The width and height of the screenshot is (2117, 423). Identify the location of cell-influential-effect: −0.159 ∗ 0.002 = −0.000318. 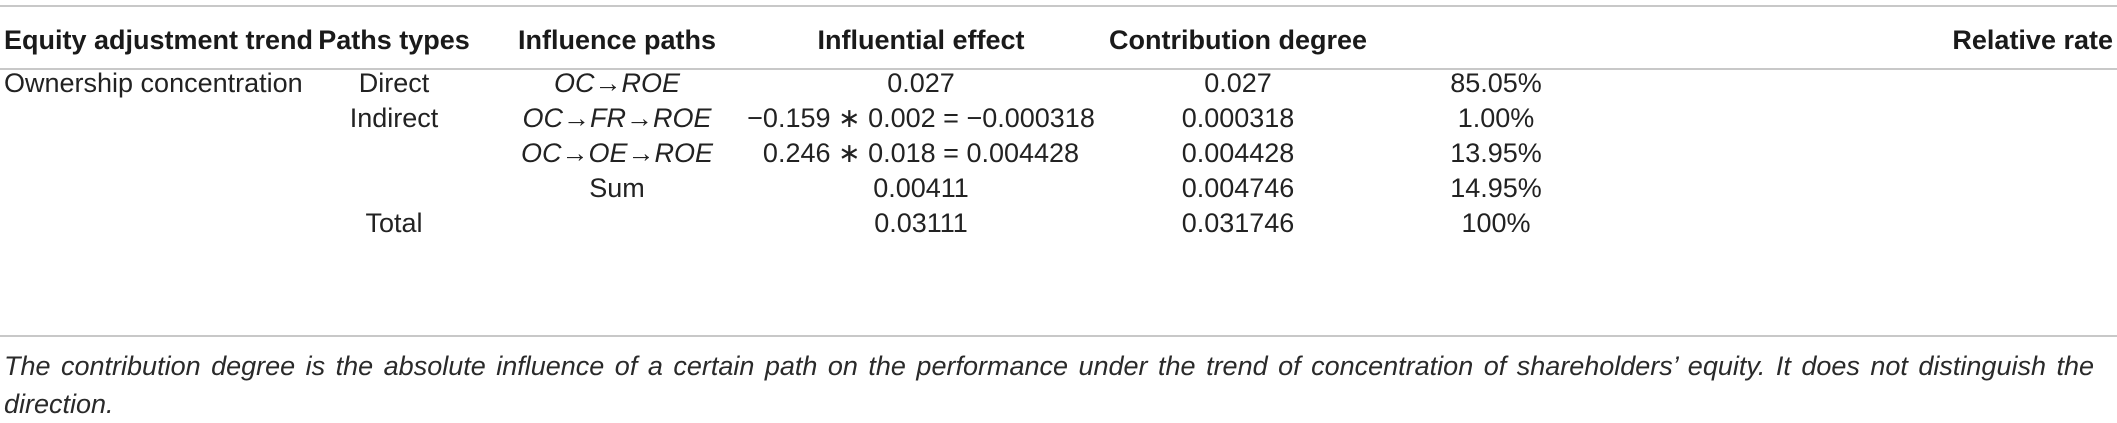
(921, 118).